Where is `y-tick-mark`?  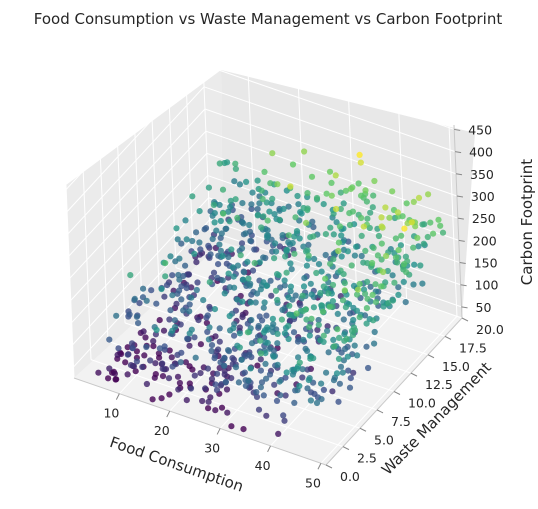
y-tick-mark is located at coordinates (414, 374).